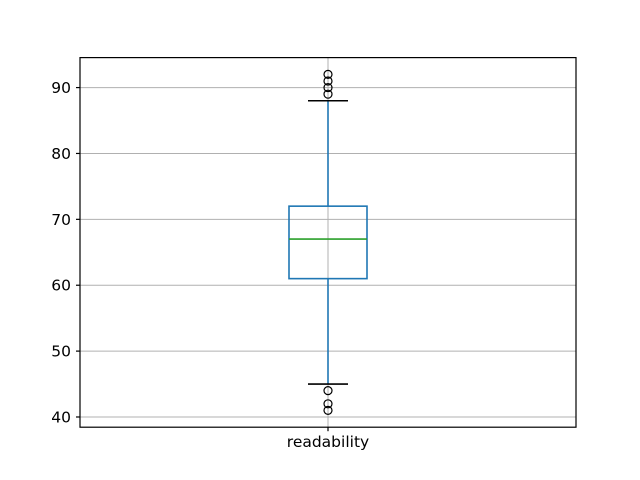 This screenshot has width=640, height=480. What do you see at coordinates (61, 88) in the screenshot?
I see `y-tick-label: 90` at bounding box center [61, 88].